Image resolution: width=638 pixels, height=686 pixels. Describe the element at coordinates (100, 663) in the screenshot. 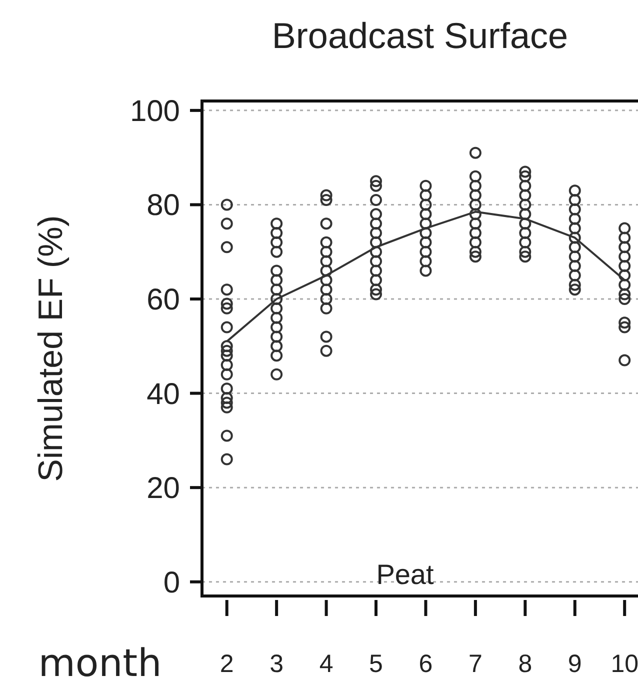

I see `x-axis-title: month` at that location.